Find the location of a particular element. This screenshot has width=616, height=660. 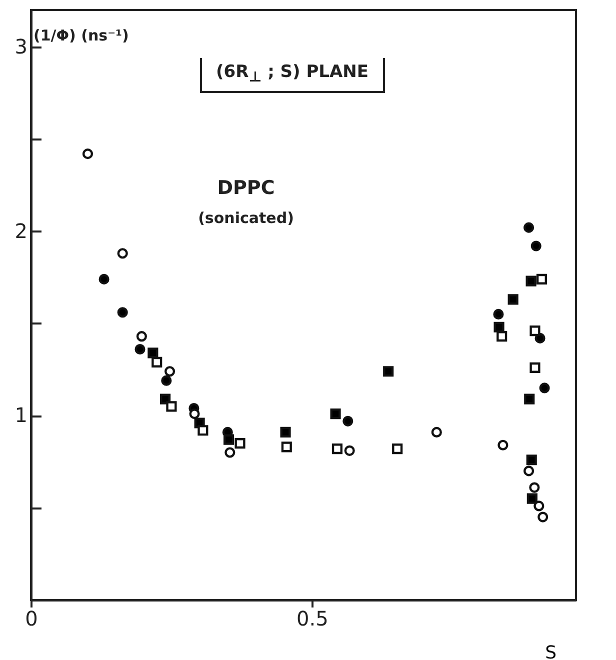

x-axis-title: S is located at coordinates (550, 651).